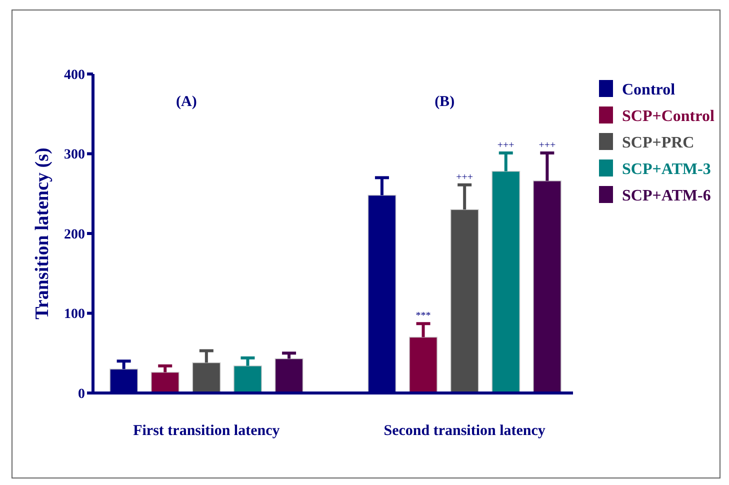 This screenshot has width=729, height=485. What do you see at coordinates (666, 169) in the screenshot?
I see `legend-label: SCP+ATM-3` at bounding box center [666, 169].